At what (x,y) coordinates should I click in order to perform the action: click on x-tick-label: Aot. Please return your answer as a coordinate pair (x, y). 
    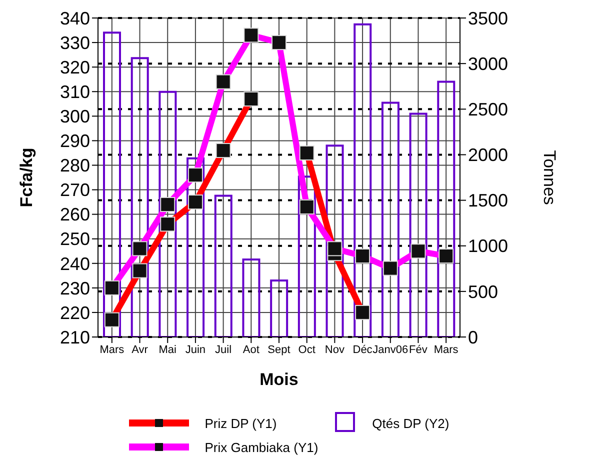
    Looking at the image, I should click on (251, 350).